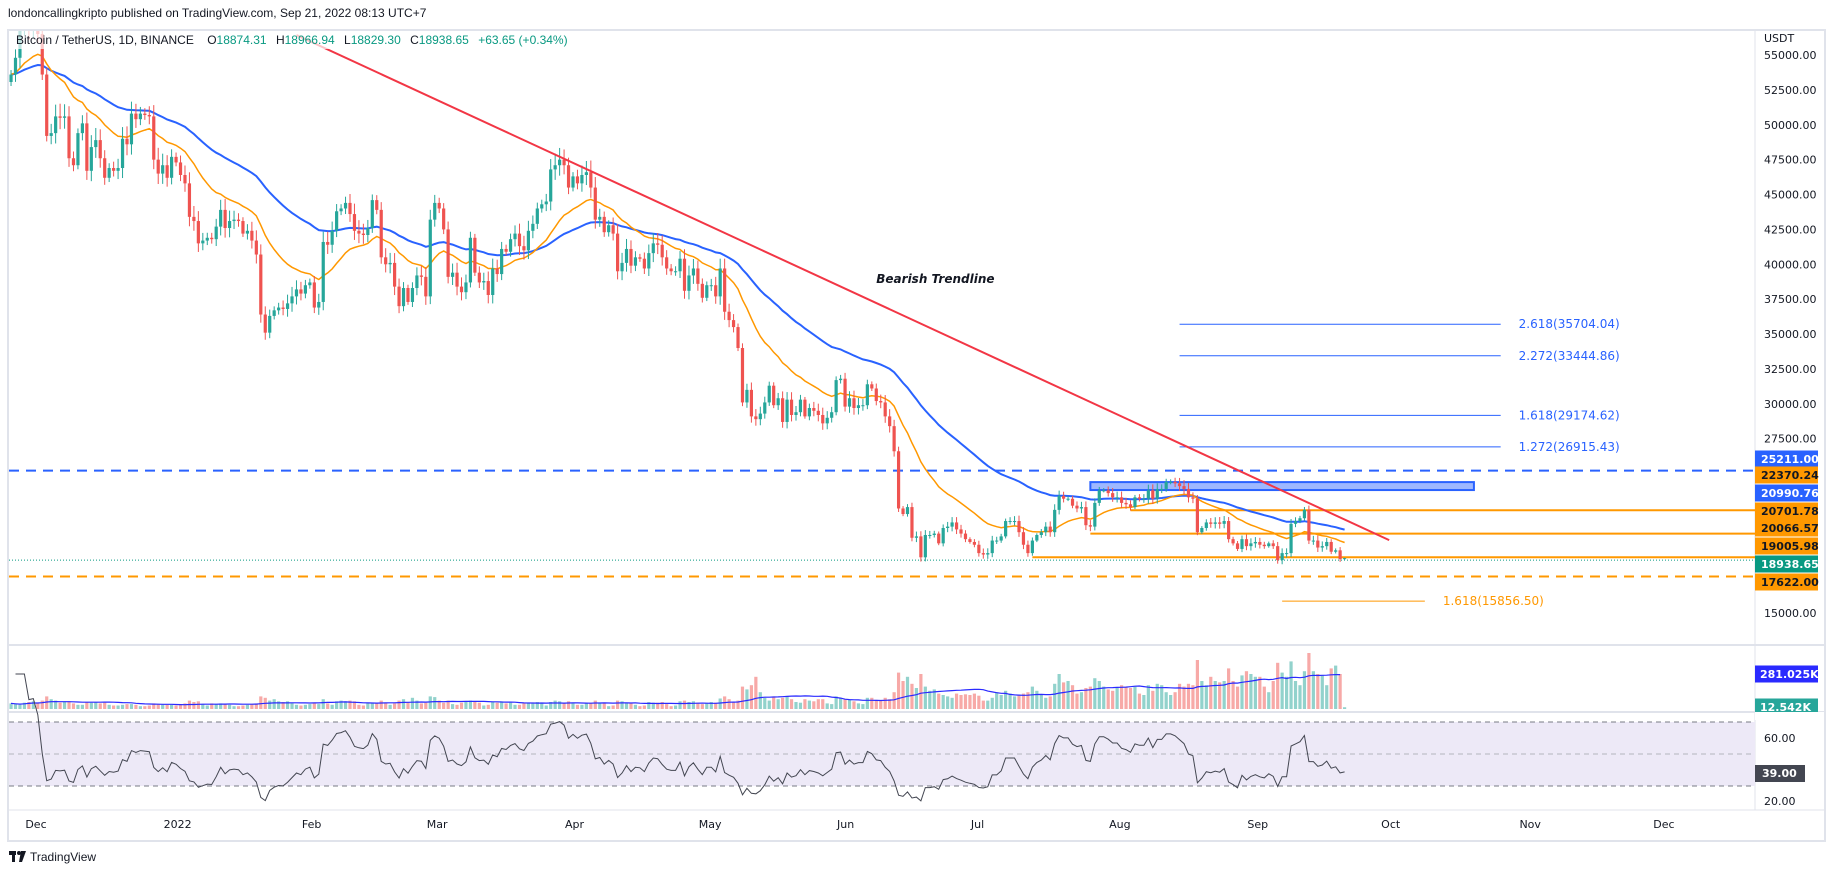  I want to click on price-tag-label: 18938.65, so click(1790, 564).